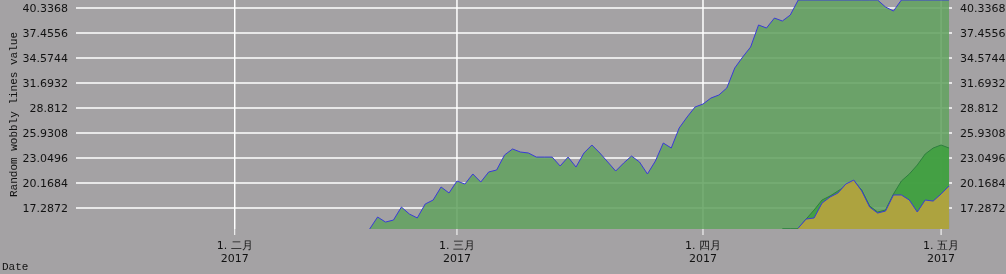 This screenshot has height=274, width=1006. I want to click on y-tick-label: 17.2872, so click(45, 208).